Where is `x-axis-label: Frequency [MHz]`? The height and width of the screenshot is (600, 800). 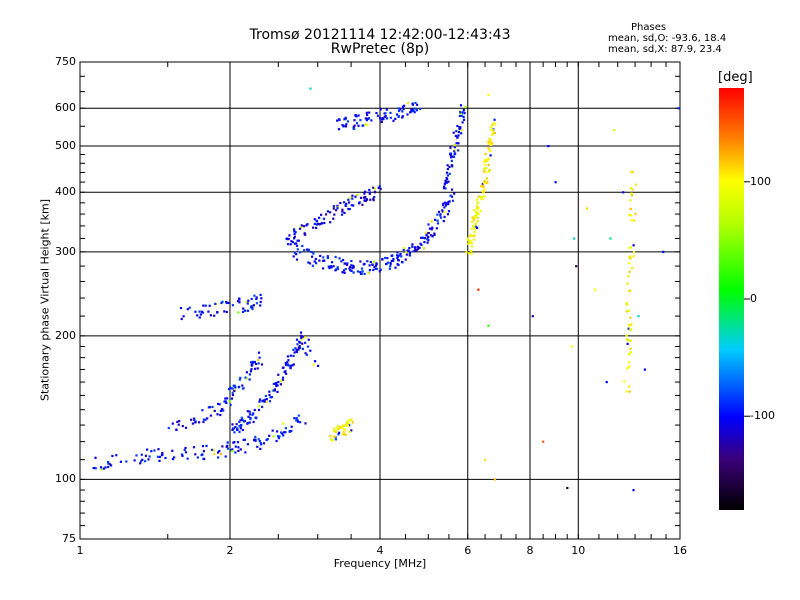
x-axis-label: Frequency [MHz] is located at coordinates (380, 563).